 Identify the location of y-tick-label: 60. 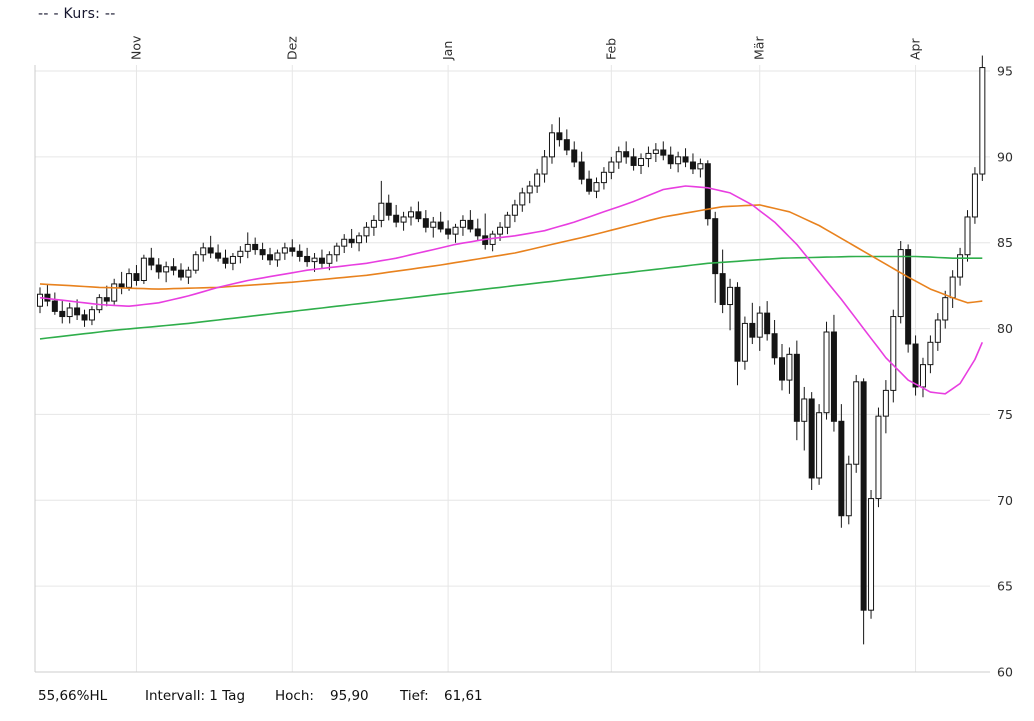
(1005, 672).